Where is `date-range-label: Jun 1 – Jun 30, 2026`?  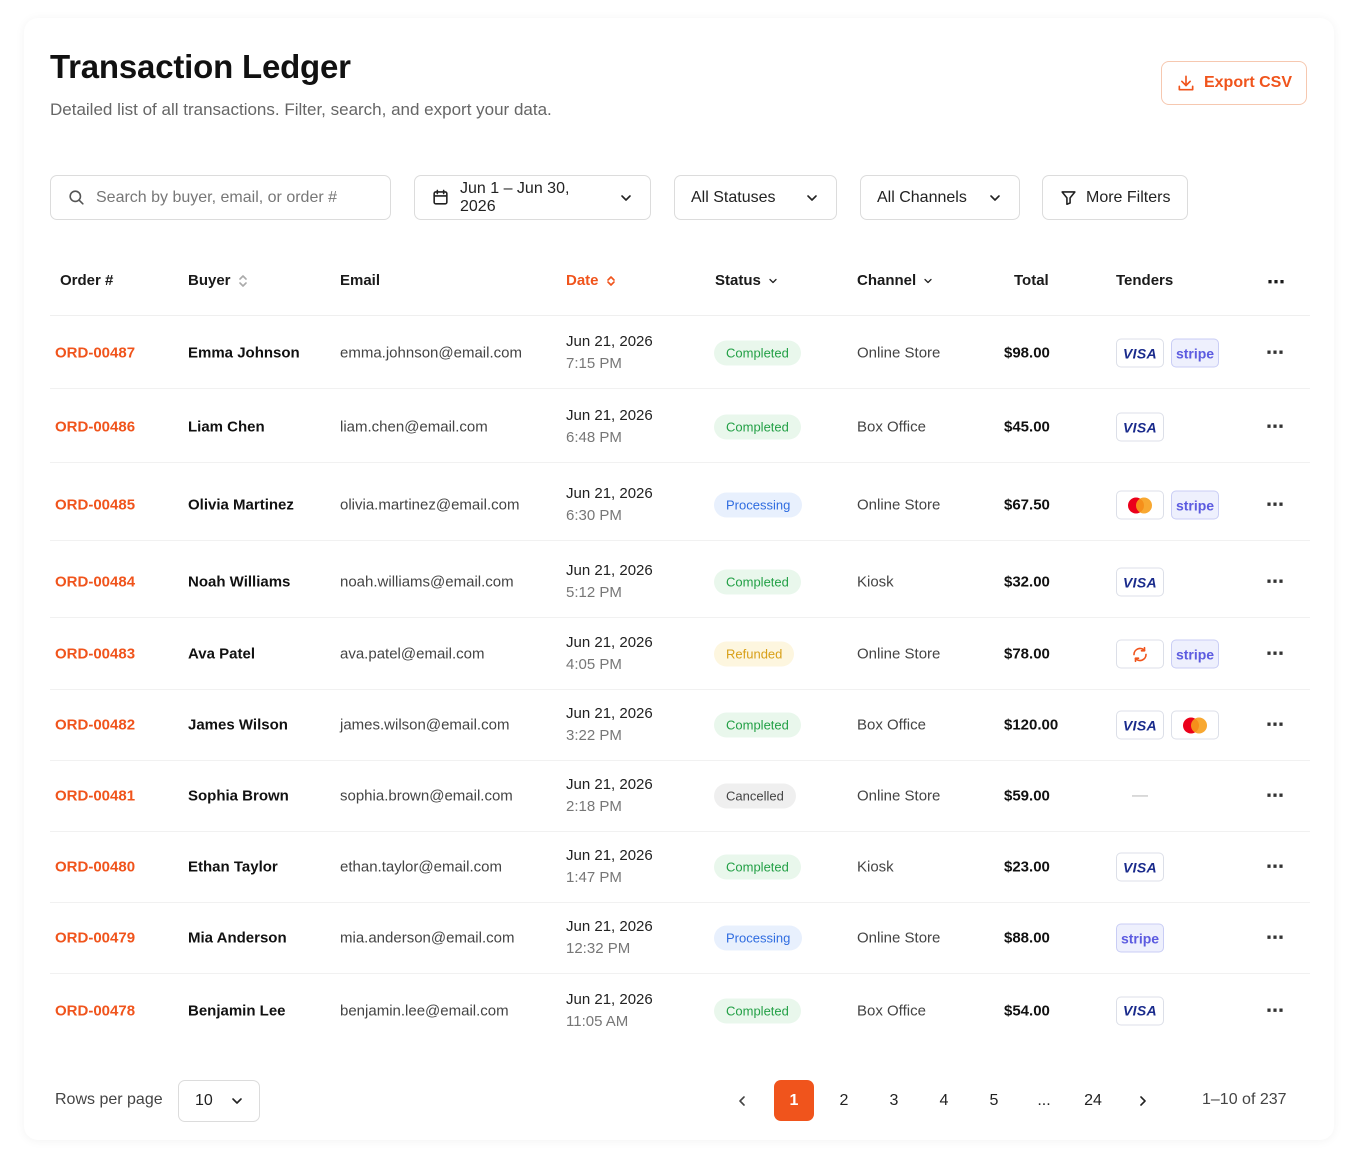
date-range-label: Jun 1 – Jun 30, 2026 is located at coordinates (515, 197).